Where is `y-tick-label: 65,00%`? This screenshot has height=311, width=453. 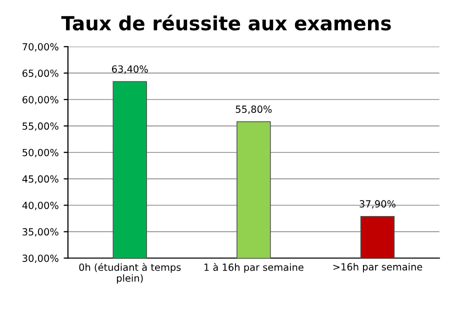
y-tick-label: 65,00% is located at coordinates (40, 74).